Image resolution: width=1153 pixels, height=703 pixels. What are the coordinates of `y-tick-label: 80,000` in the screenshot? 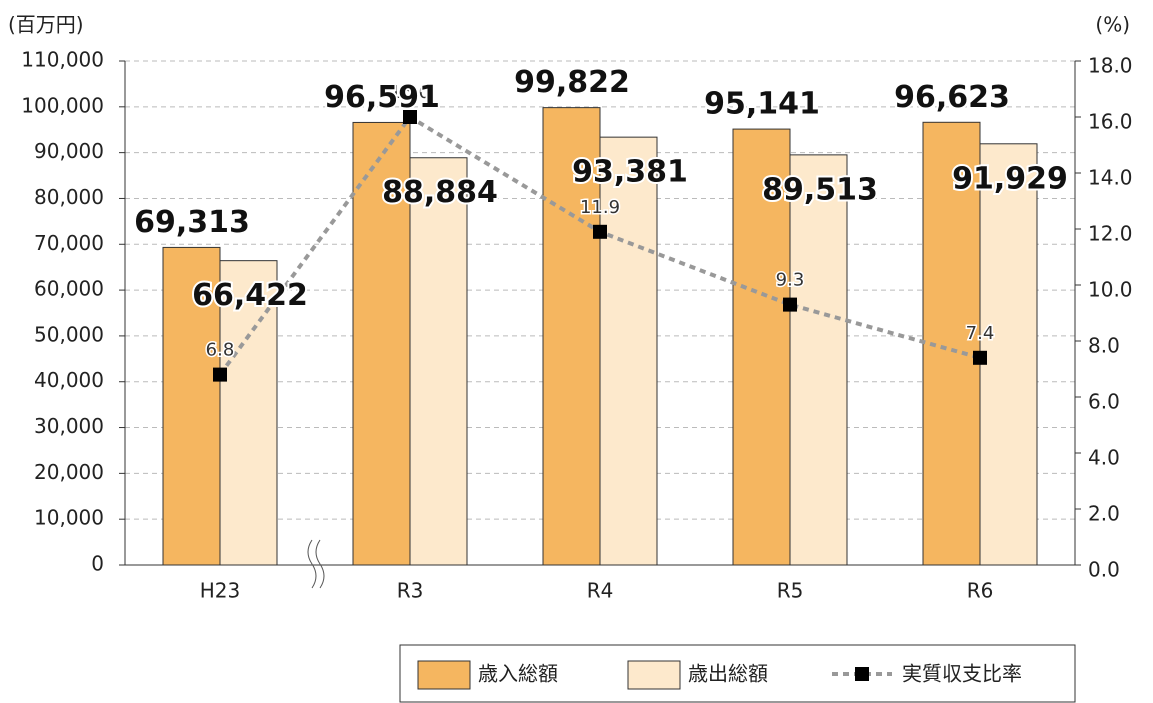 It's located at (69, 197).